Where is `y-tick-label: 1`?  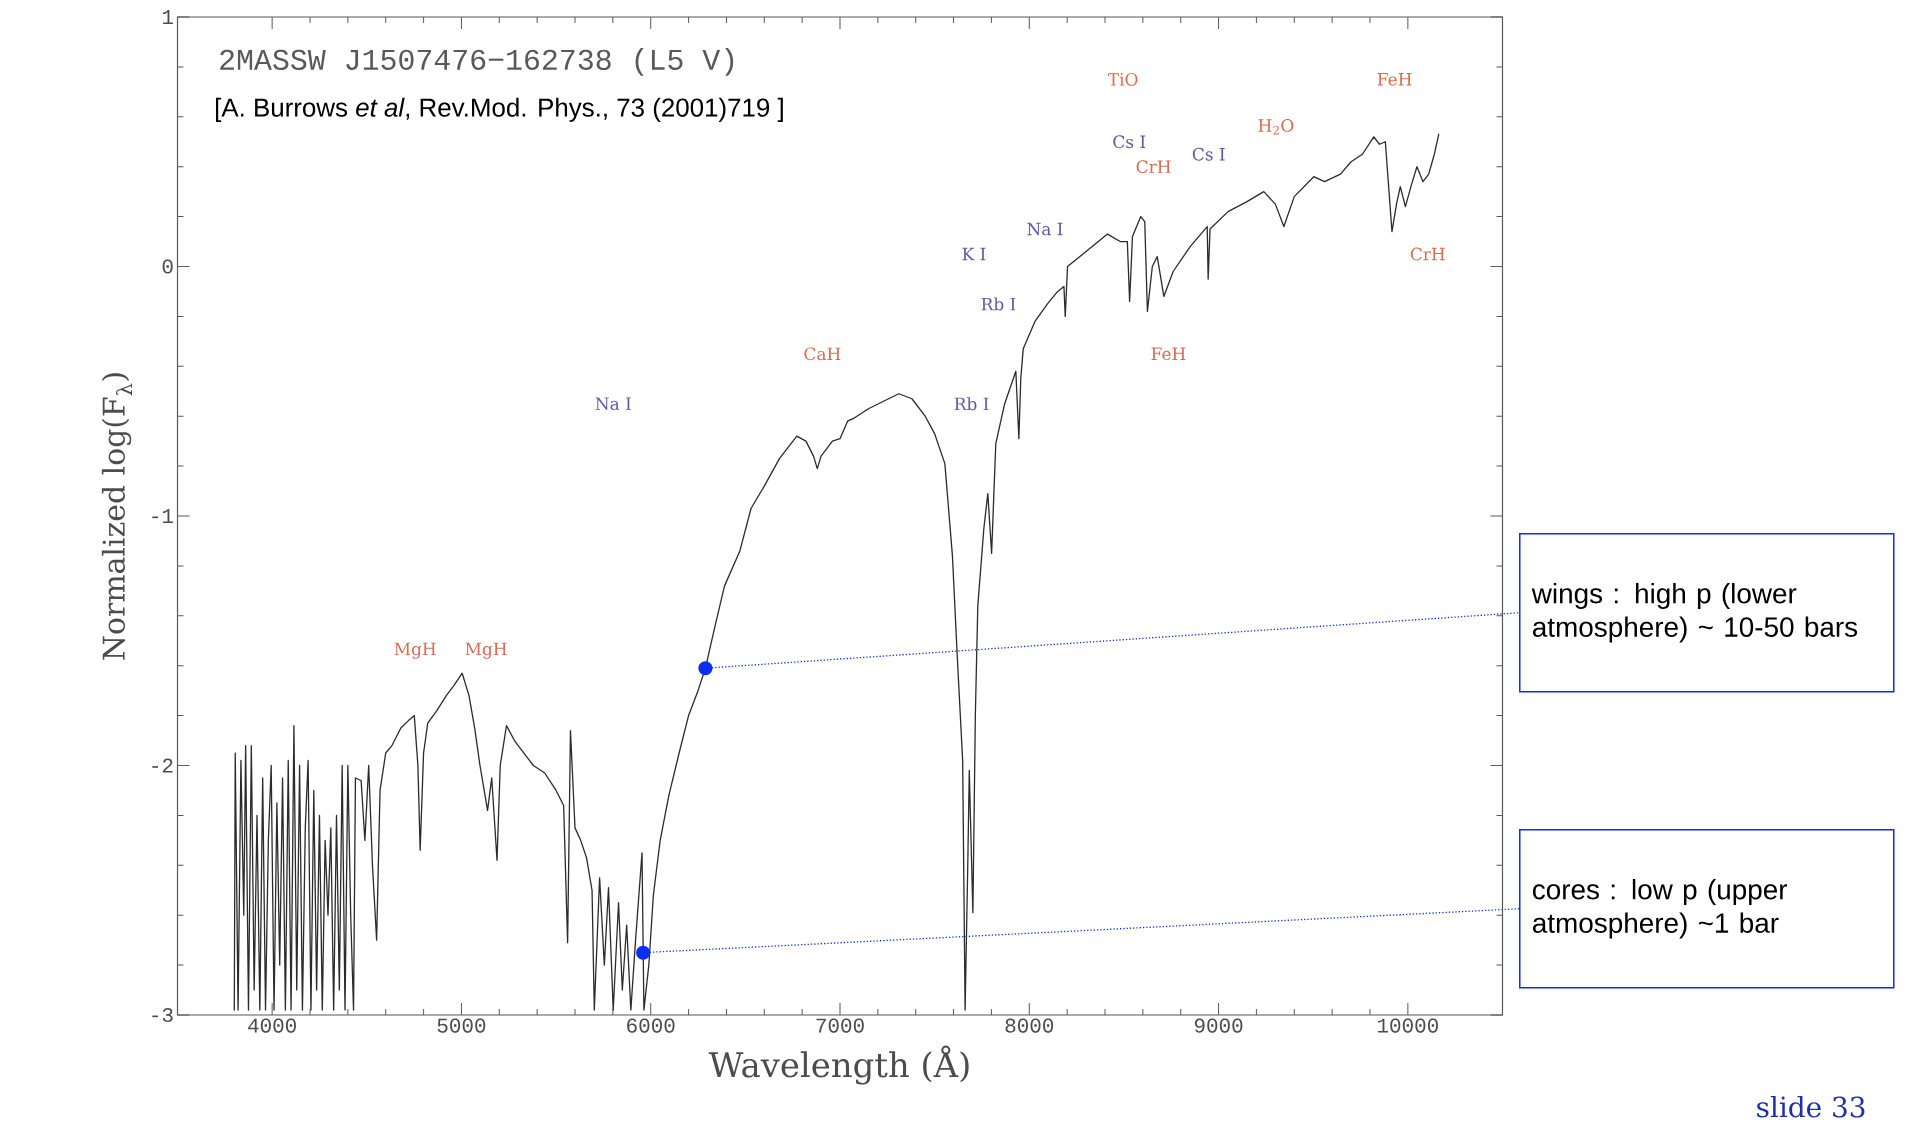
y-tick-label: 1 is located at coordinates (167, 17).